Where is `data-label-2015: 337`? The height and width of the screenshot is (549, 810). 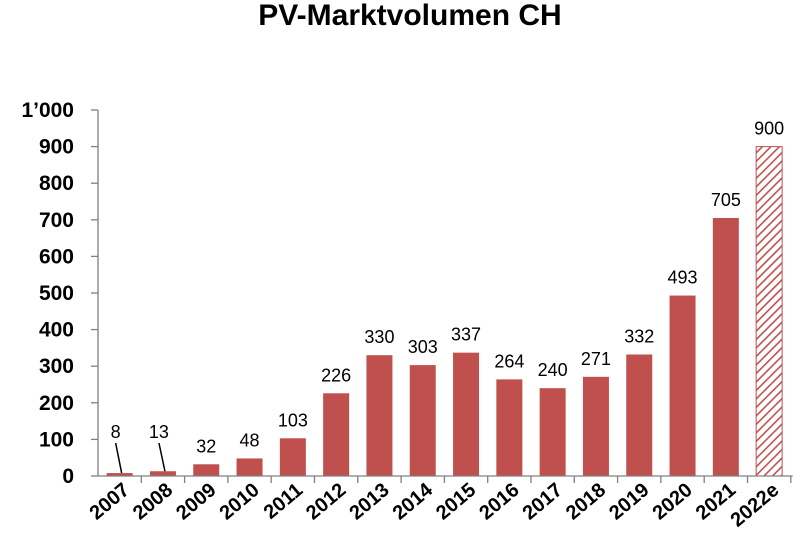
data-label-2015: 337 is located at coordinates (466, 335).